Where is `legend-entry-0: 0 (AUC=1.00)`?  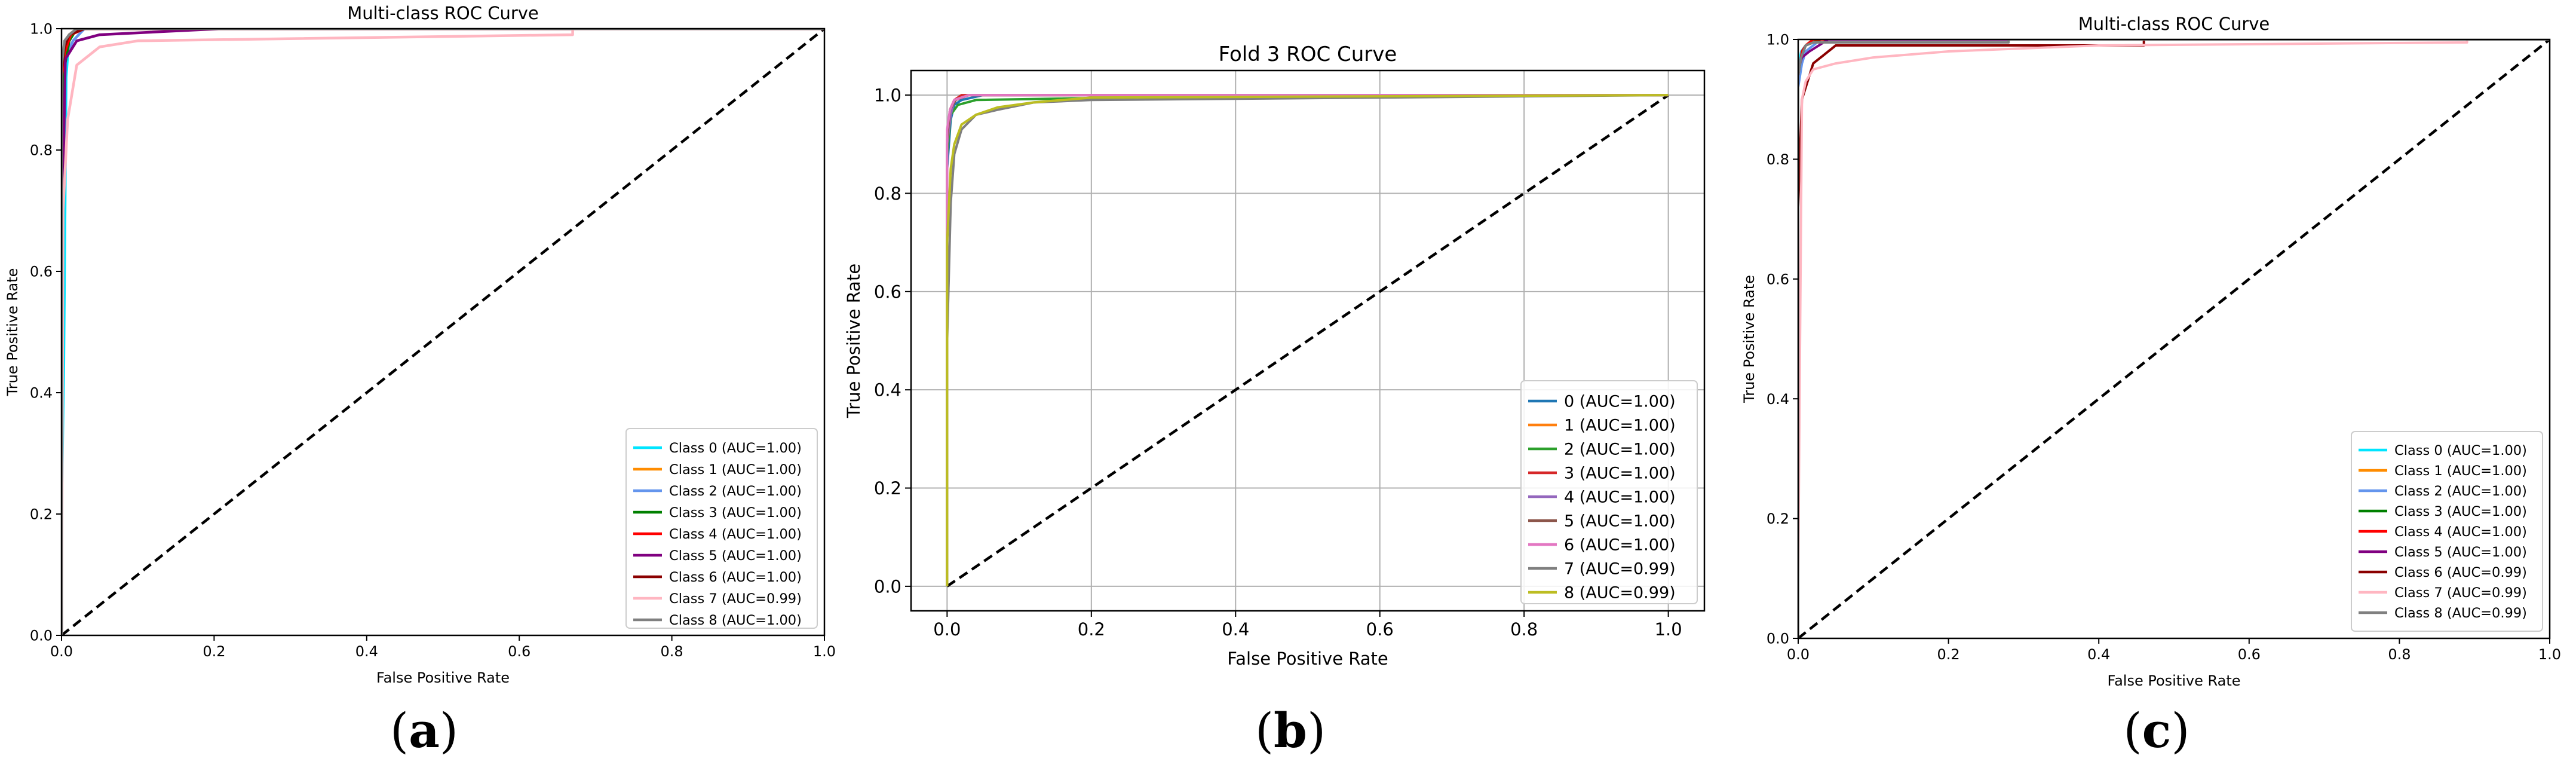
legend-entry-0: 0 (AUC=1.00) is located at coordinates (1620, 402).